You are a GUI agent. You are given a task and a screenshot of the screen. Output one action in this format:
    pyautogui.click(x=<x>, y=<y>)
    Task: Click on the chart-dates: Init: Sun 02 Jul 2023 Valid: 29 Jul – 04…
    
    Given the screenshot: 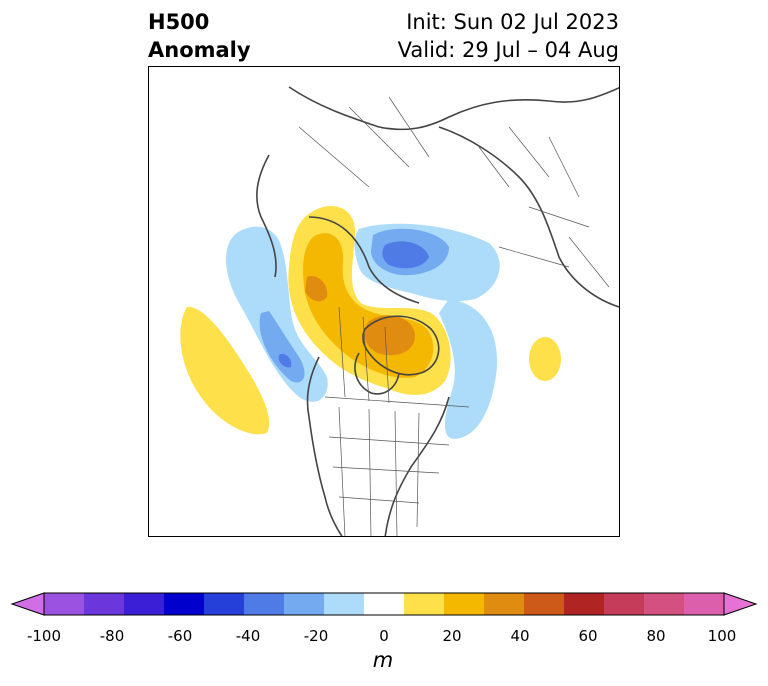 What is the action you would take?
    pyautogui.click(x=508, y=36)
    